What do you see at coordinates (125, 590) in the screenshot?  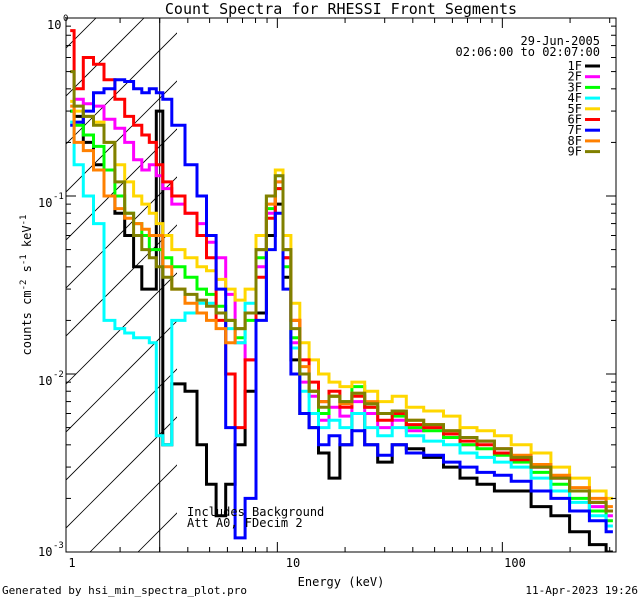 I see `footer-generated-by: Generated by hsi_min_spectra_plot.pro` at bounding box center [125, 590].